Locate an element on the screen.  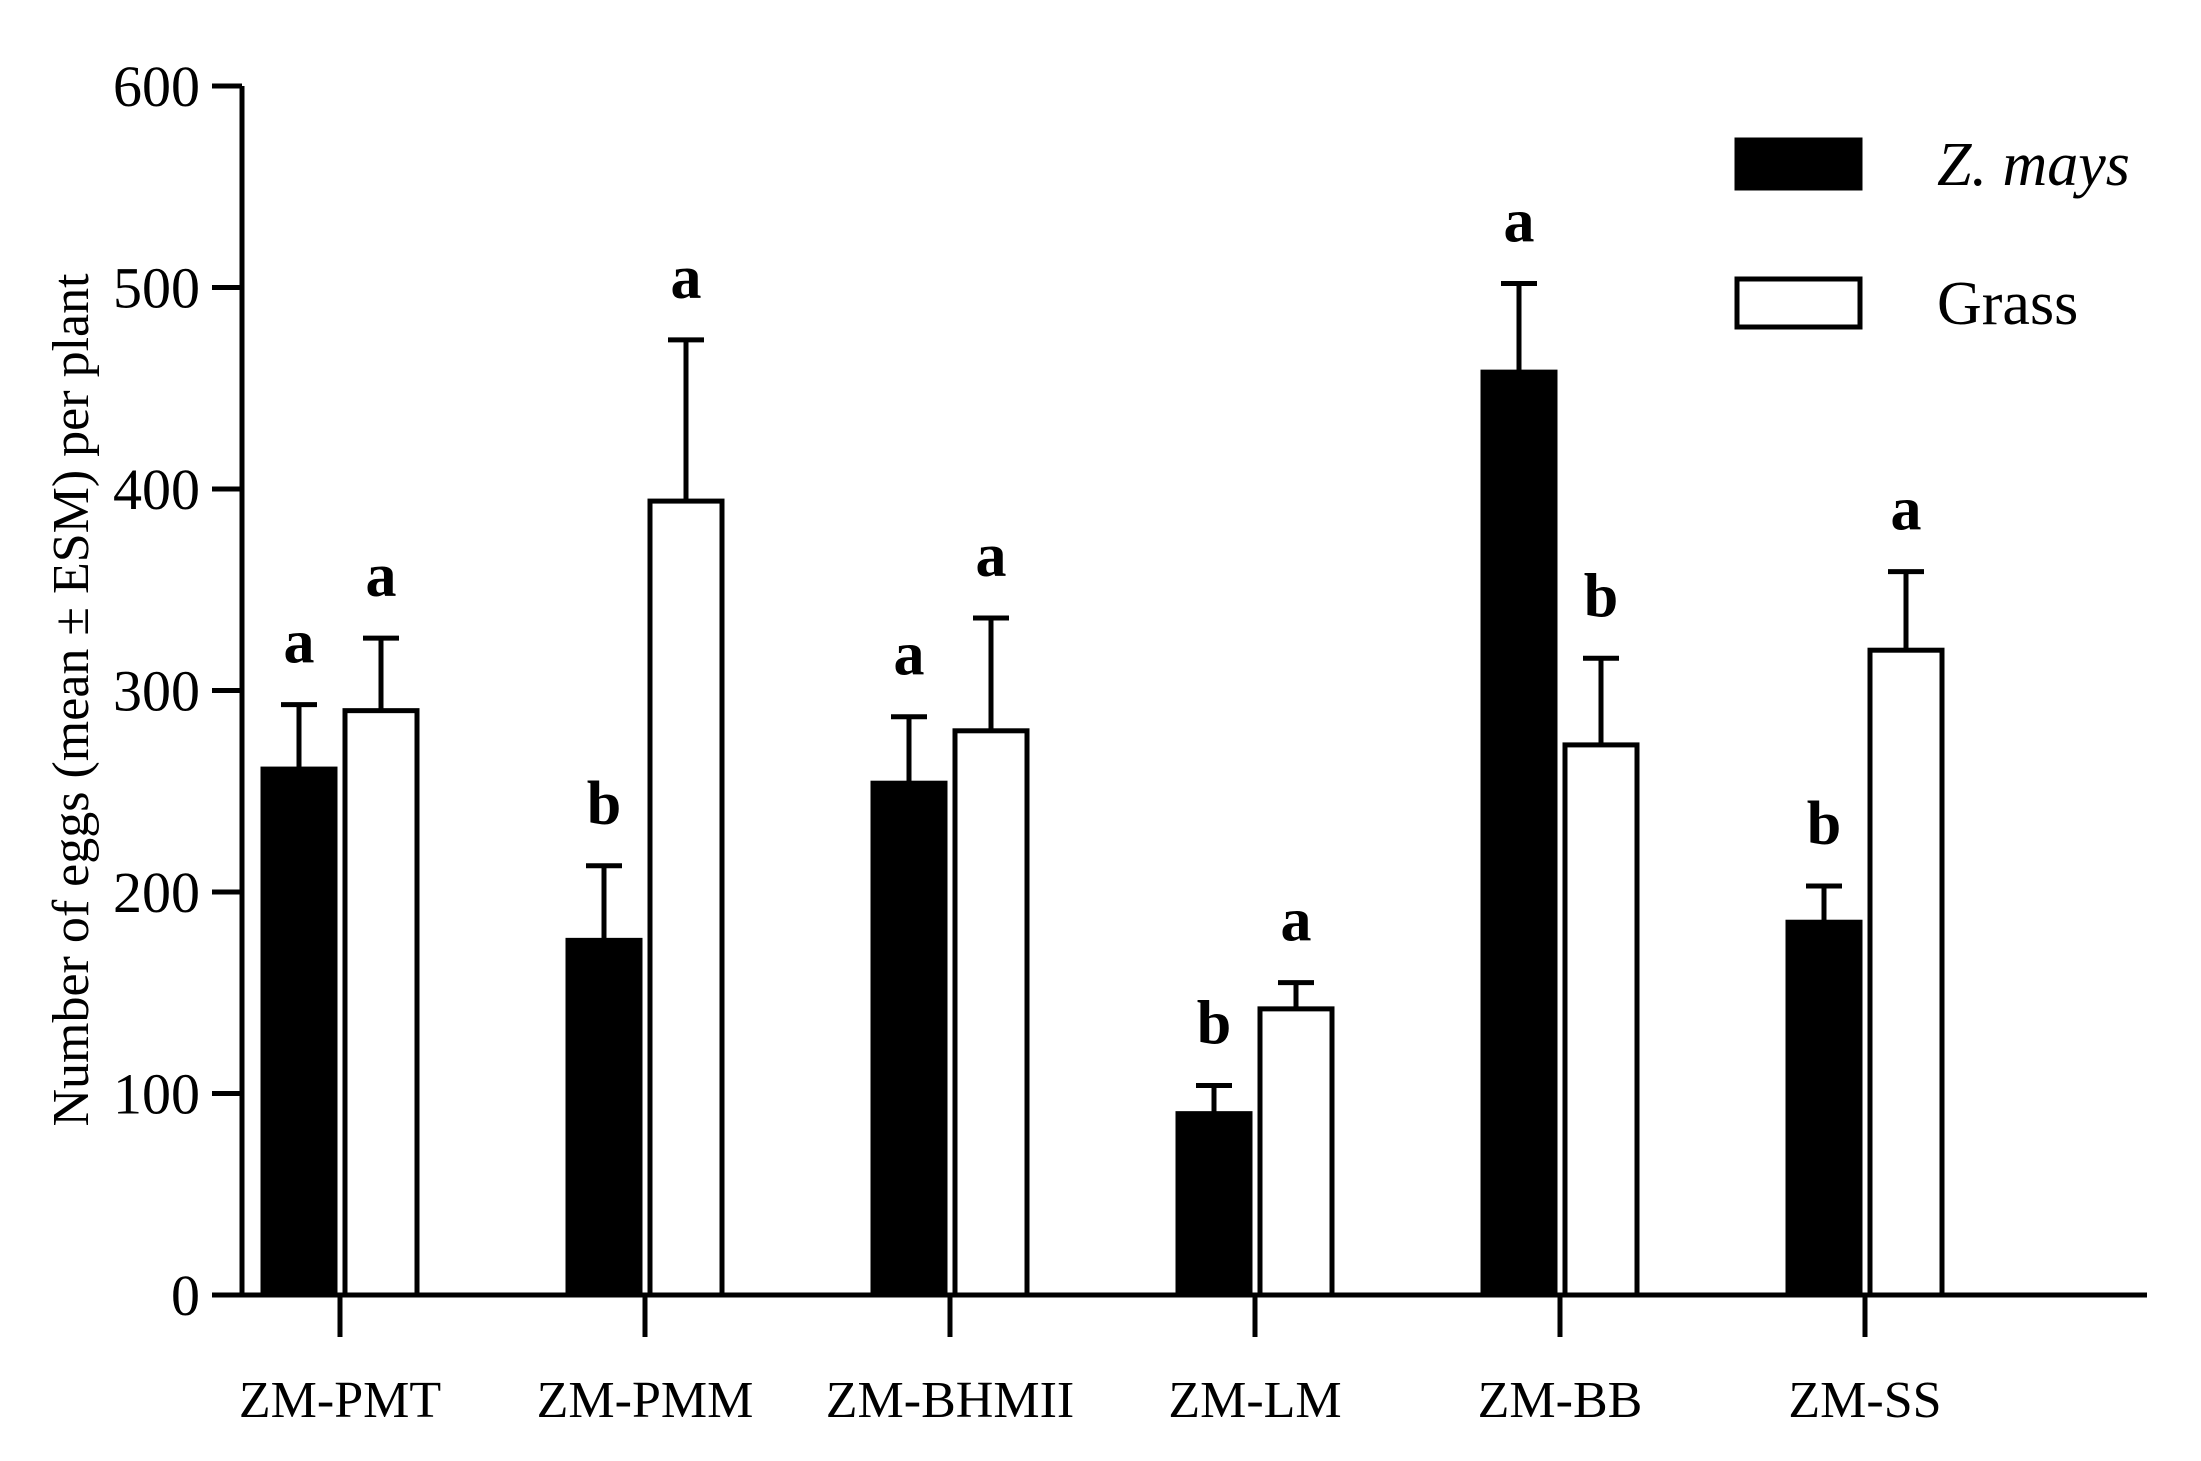
legend-label-grass: Grass is located at coordinates (2007, 304).